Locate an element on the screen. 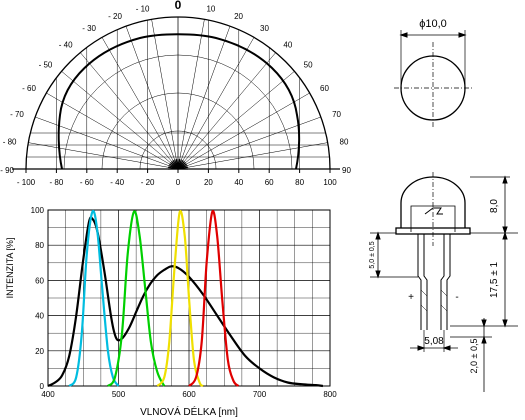 Image resolution: width=525 pixels, height=420 pixels. chart-ytick-label: 80 is located at coordinates (39, 245).